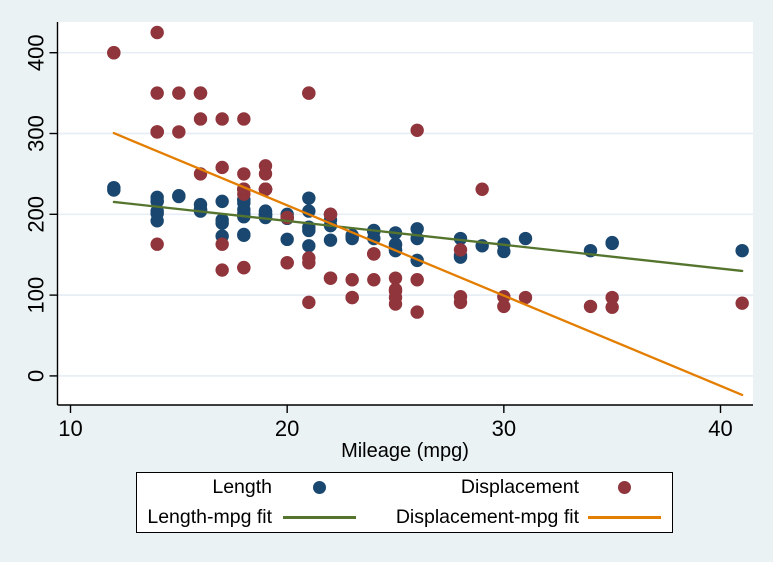 The height and width of the screenshot is (562, 773). Describe the element at coordinates (36, 214) in the screenshot. I see `y-tick-label: 200` at that location.